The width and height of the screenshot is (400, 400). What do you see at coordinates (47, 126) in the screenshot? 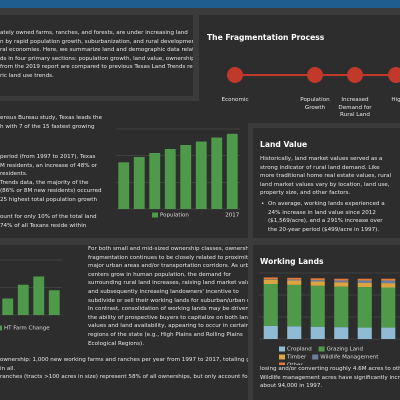
I see `text-line: h with 7 of the 15 fastest growing` at bounding box center [47, 126].